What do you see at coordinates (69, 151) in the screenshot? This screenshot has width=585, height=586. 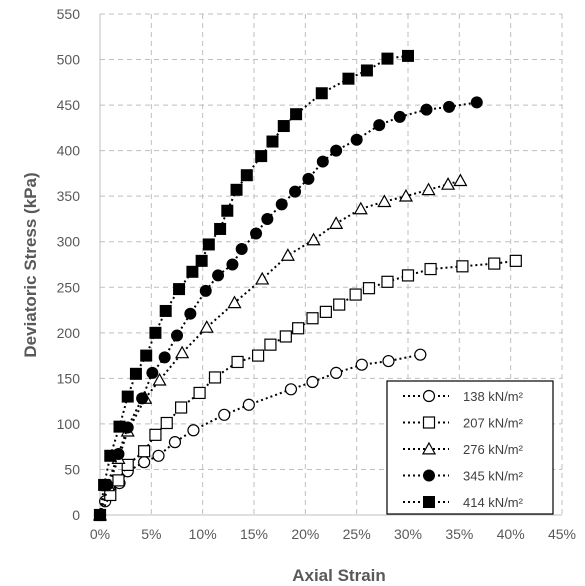 I see `y-tick-label: 400` at bounding box center [69, 151].